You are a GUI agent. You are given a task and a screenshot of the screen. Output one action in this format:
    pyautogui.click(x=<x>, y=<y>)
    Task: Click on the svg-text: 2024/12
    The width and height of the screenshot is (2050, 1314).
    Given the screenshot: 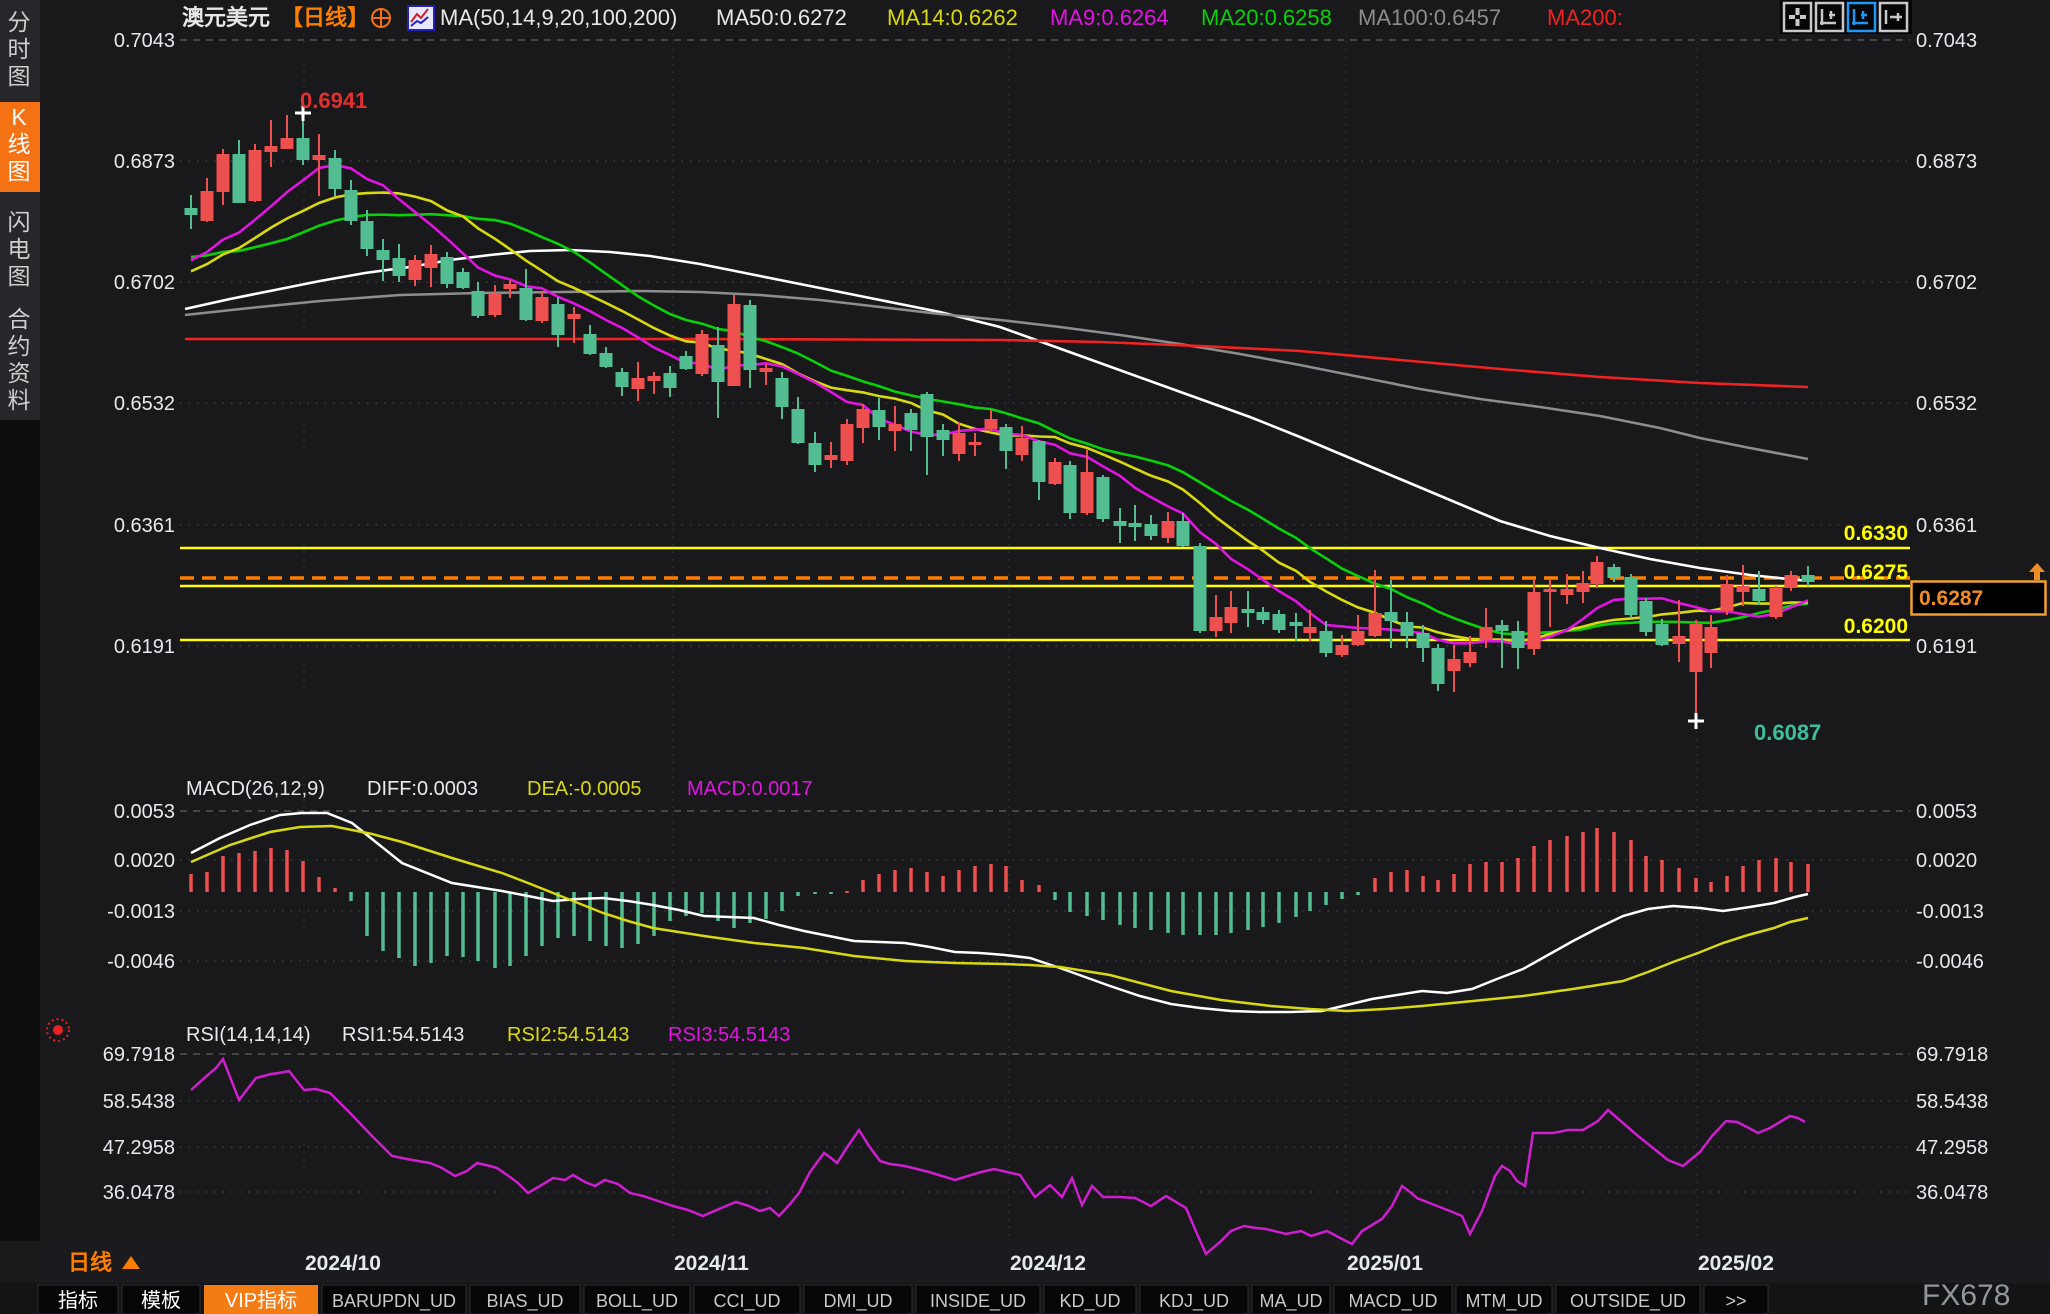 What is the action you would take?
    pyautogui.click(x=1048, y=1263)
    